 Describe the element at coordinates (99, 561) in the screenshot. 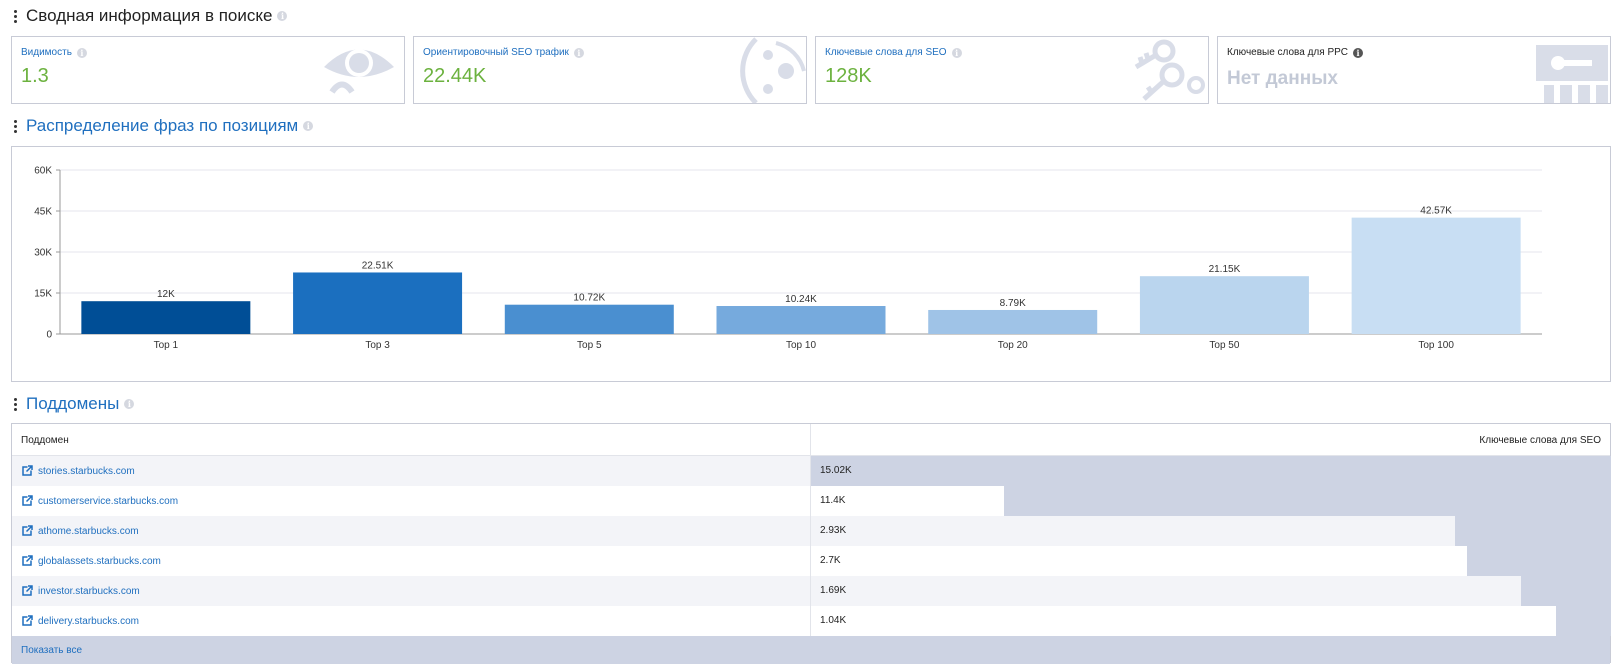

I see `subdomain-name: globalassets.starbucks.com` at that location.